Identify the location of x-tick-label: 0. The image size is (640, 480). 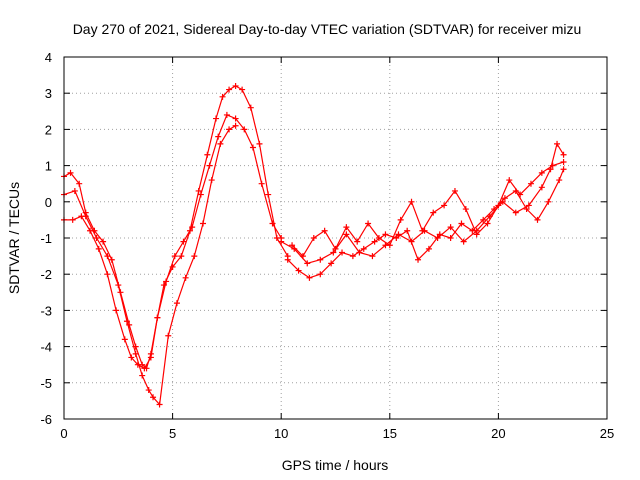
(63, 433).